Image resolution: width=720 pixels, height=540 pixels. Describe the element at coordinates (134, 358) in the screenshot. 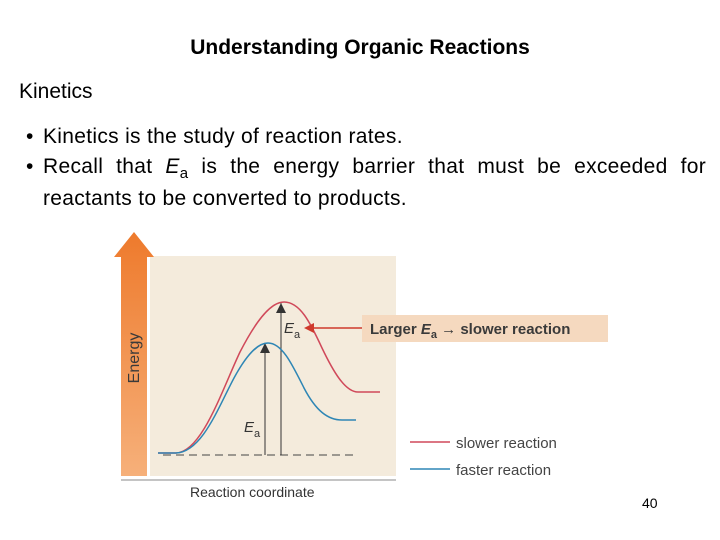

I see `y-axis-label: Energy` at that location.